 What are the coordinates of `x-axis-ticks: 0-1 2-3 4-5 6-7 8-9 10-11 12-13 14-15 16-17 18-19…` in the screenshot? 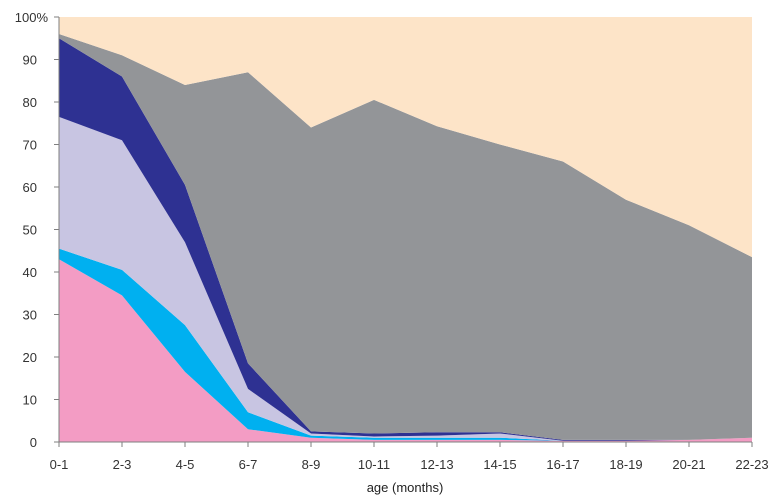 It's located at (409, 457).